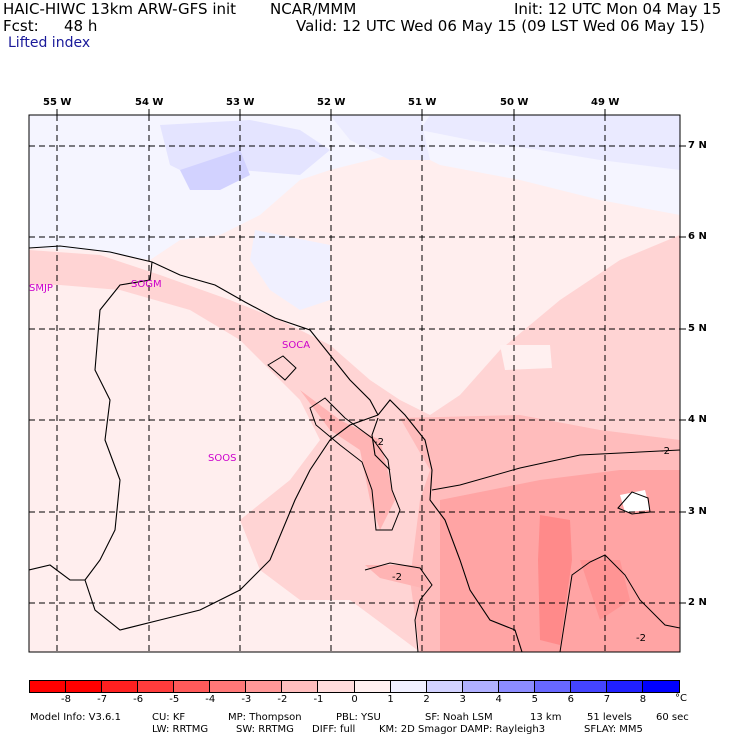 Image resolution: width=740 pixels, height=740 pixels. I want to click on lon-label: 53 W, so click(240, 102).